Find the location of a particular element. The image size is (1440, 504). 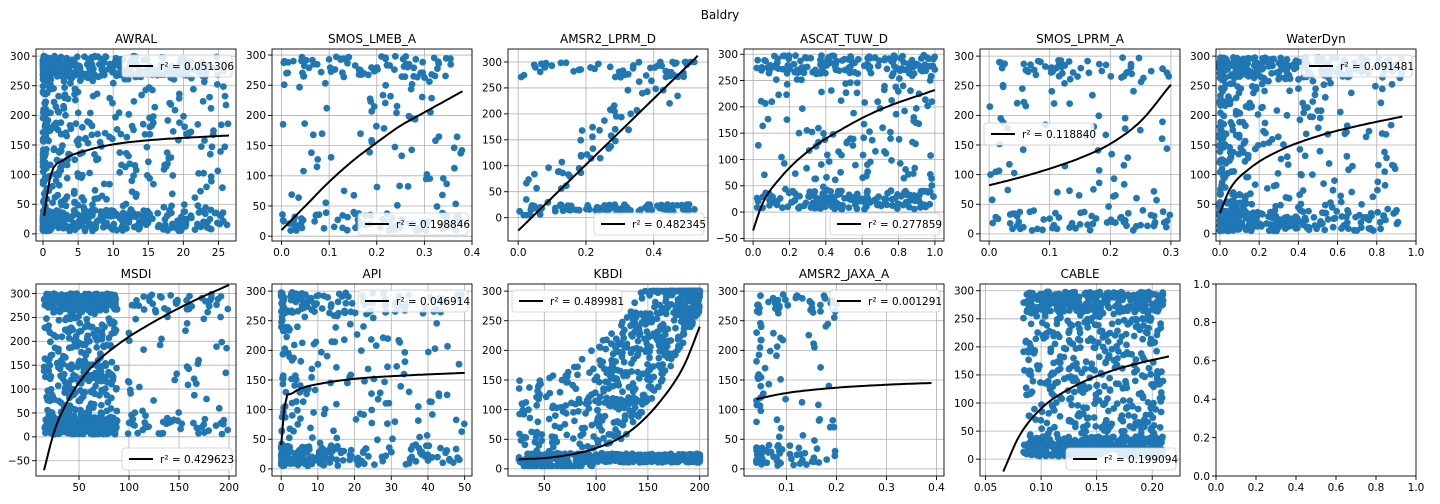

y-tick-label: 200 is located at coordinates (492, 115).